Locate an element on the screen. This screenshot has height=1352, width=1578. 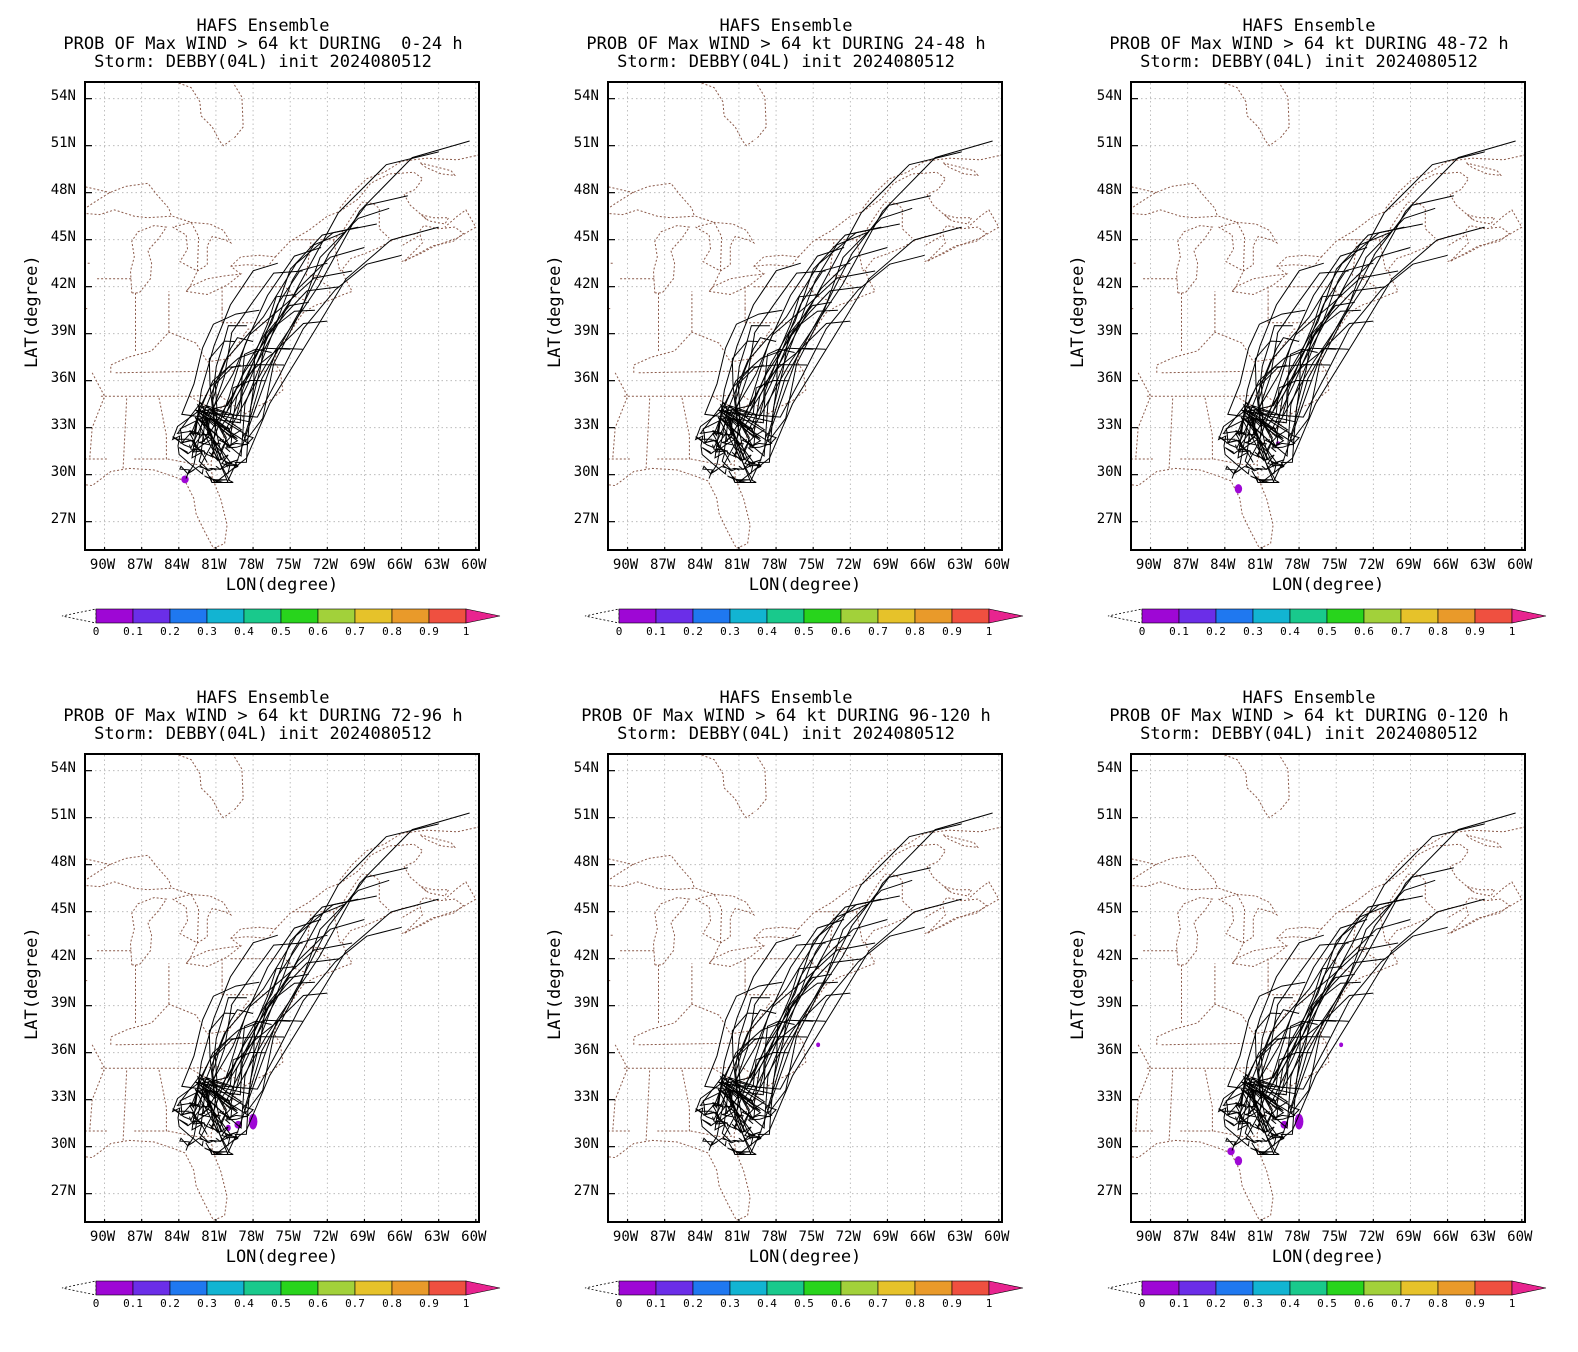
x-tick-label: 66W is located at coordinates (922, 565).